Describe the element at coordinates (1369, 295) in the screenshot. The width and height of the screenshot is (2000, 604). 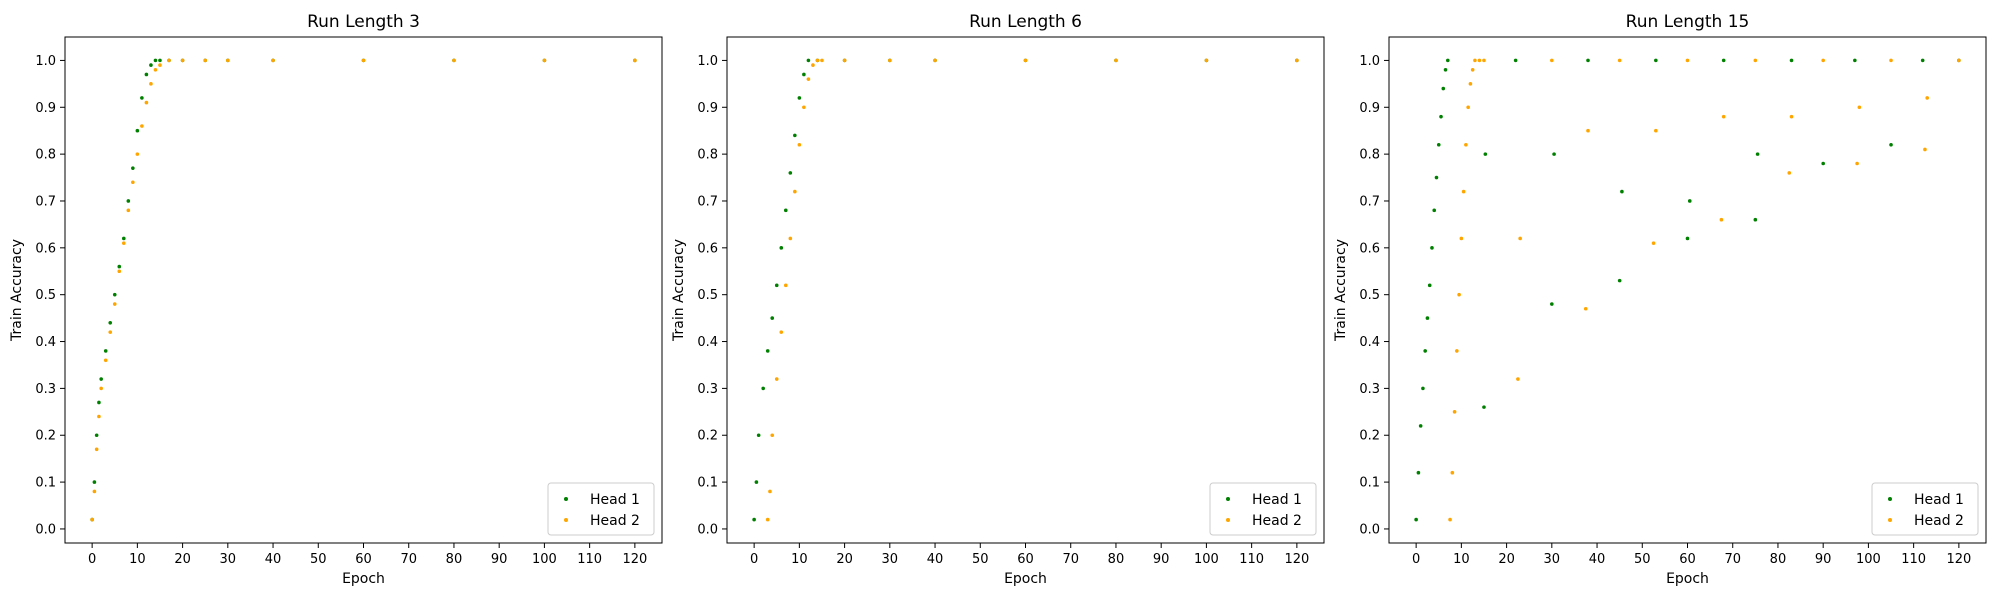
I see `y-tick-label: 0.5` at that location.